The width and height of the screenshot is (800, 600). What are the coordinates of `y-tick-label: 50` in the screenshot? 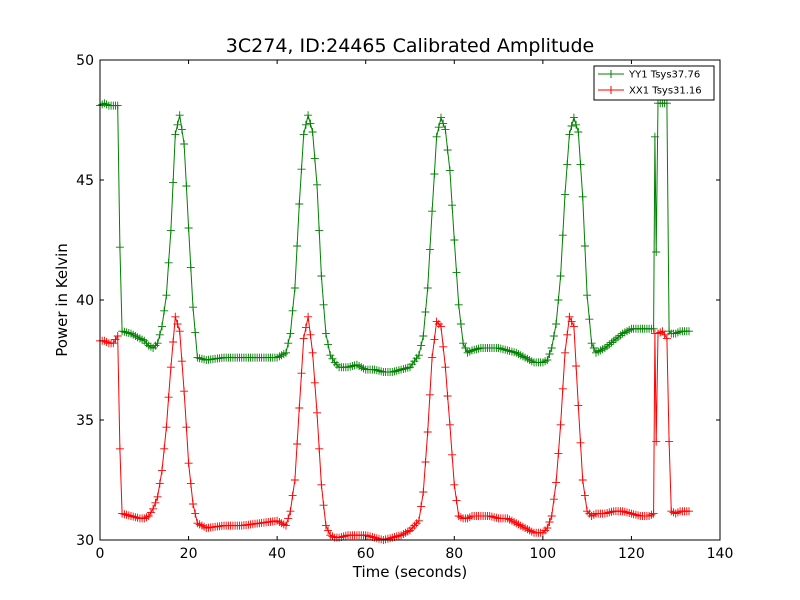 It's located at (85, 61).